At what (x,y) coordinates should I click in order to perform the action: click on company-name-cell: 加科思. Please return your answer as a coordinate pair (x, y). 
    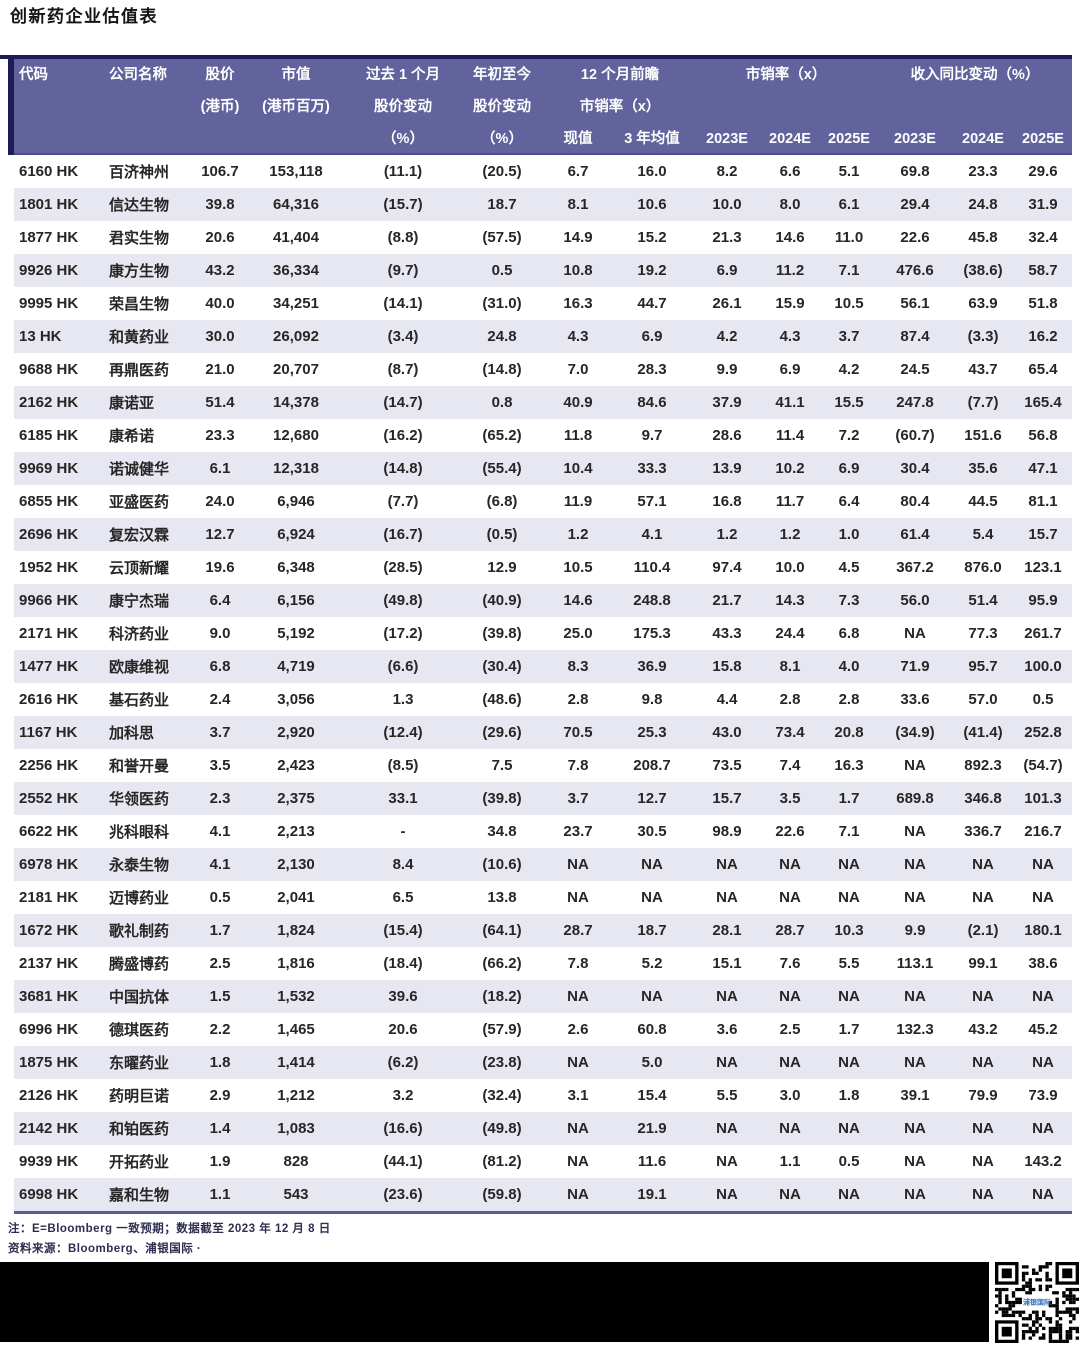
    Looking at the image, I should click on (132, 733).